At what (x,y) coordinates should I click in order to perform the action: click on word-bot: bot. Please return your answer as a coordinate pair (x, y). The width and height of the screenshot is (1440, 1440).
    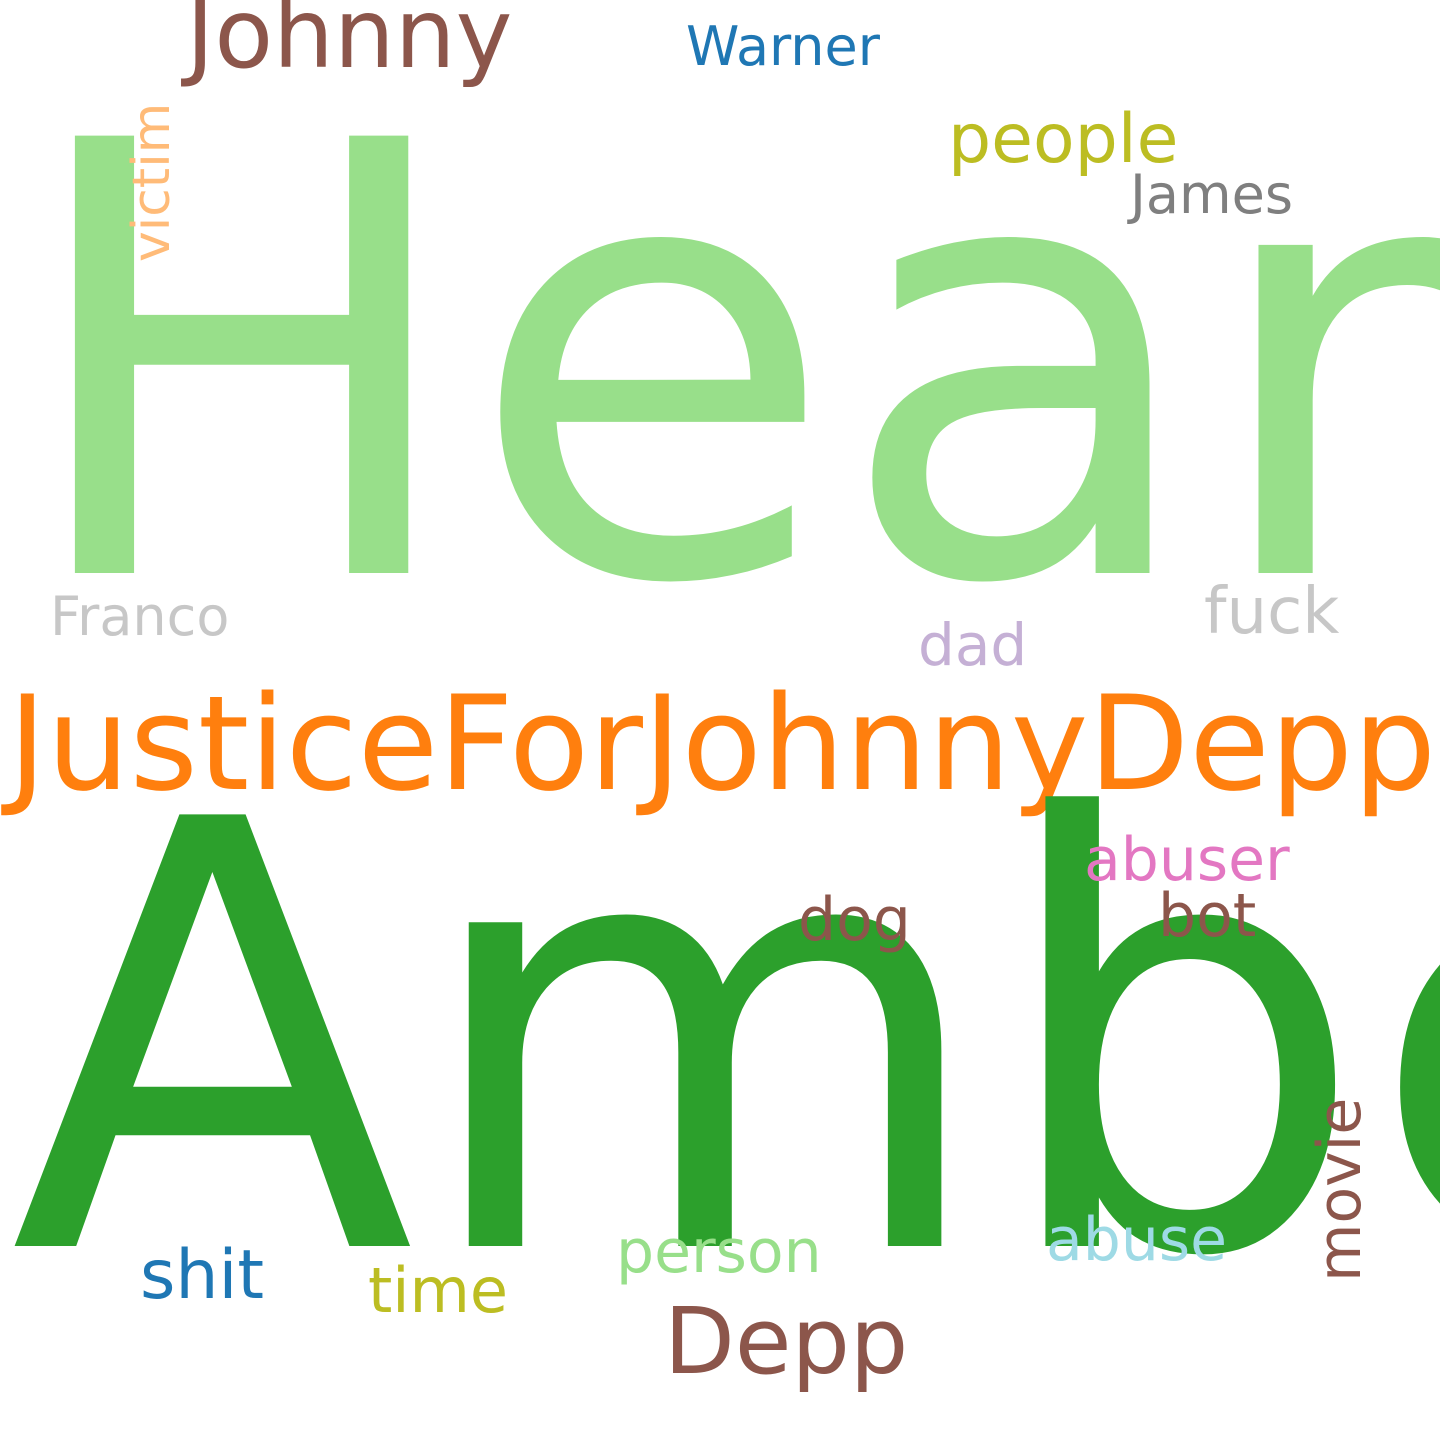
    Looking at the image, I should click on (1207, 916).